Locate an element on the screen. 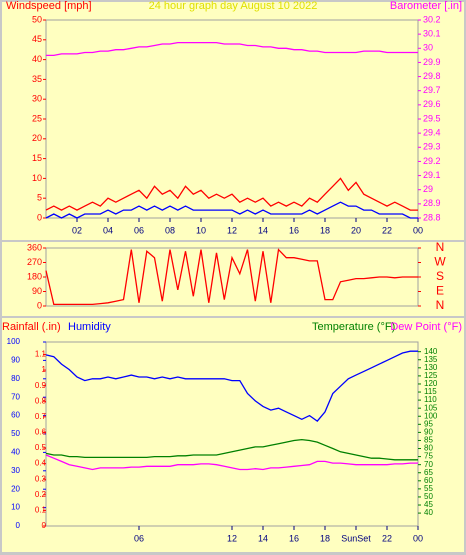 This screenshot has width=466, height=555. y2-tick-label: 30.2 is located at coordinates (432, 19).